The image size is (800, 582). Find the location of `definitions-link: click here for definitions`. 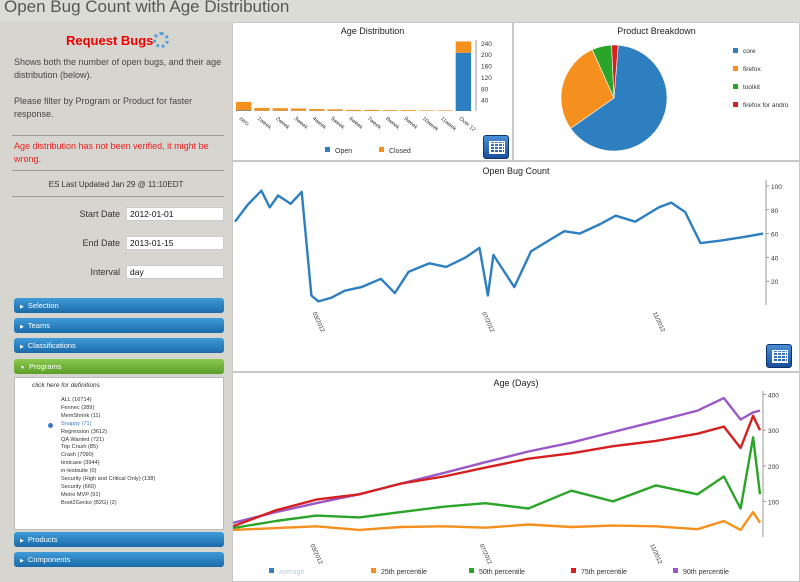

definitions-link: click here for definitions is located at coordinates (66, 385).